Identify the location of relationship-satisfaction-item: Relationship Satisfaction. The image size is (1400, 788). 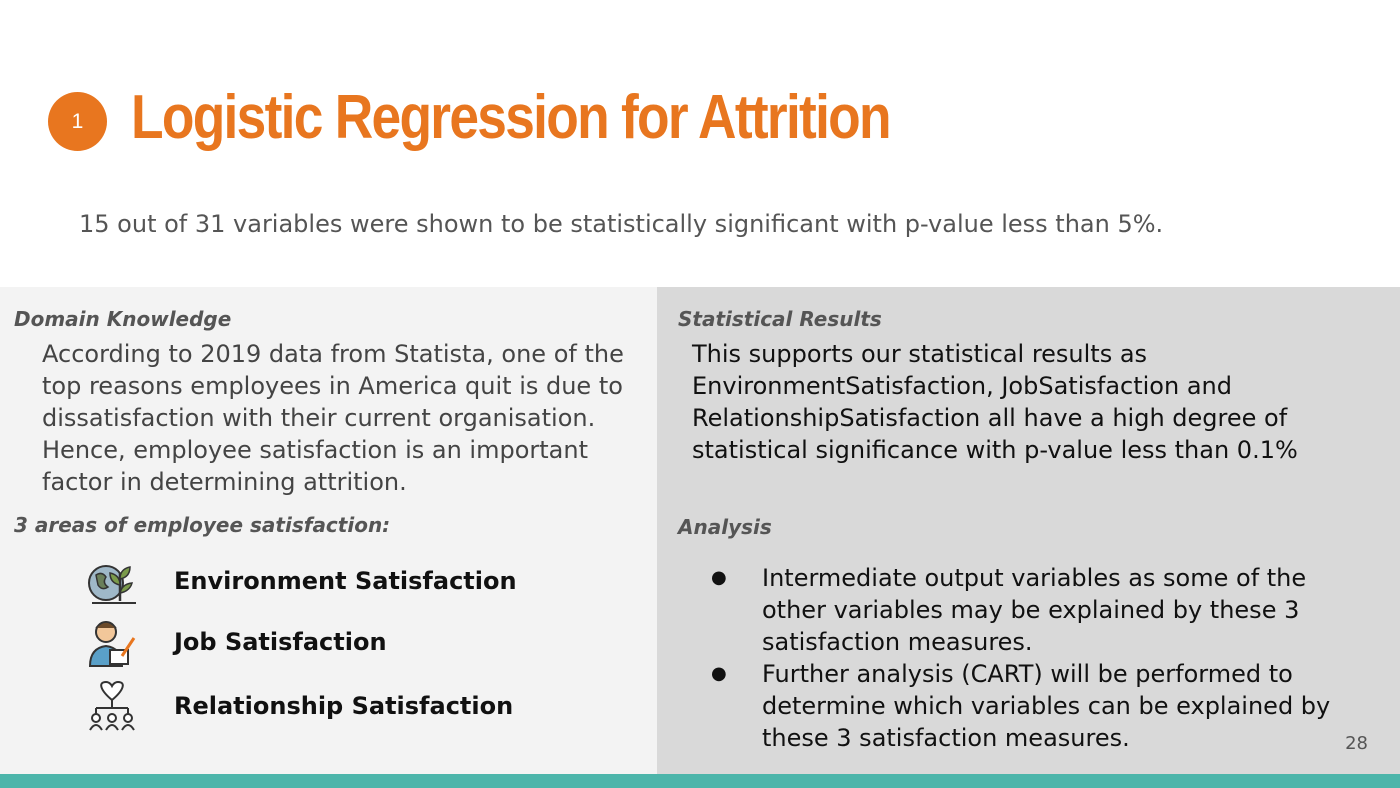
(299, 706).